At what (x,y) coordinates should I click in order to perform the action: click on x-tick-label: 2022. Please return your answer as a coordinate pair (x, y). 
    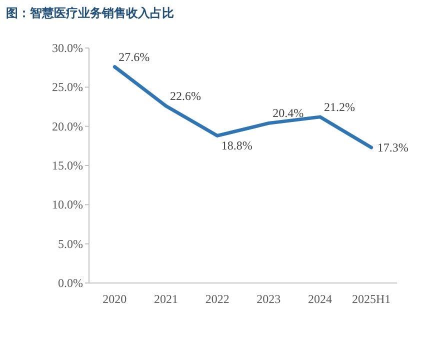
    Looking at the image, I should click on (217, 299).